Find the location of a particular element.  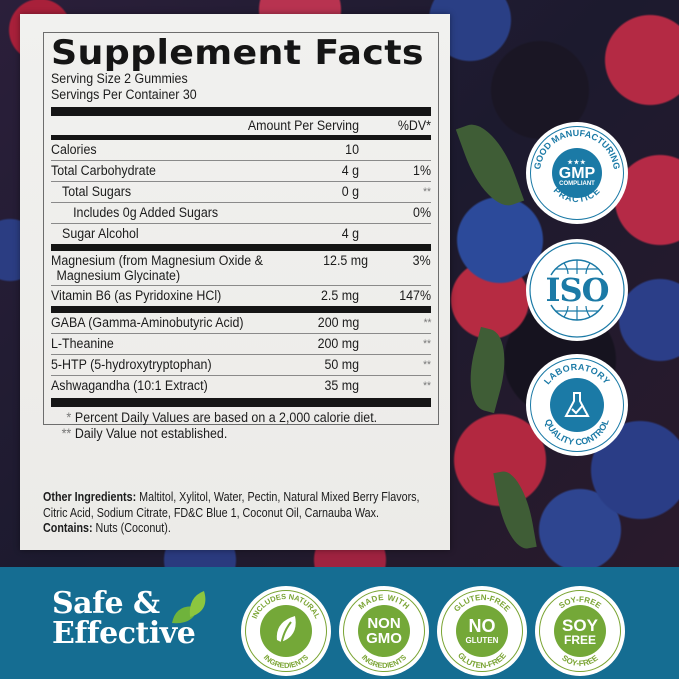

gluten-free-badge: GLUTEN-FREE GLUTEN-FREE NO GLUTEN is located at coordinates (482, 631).